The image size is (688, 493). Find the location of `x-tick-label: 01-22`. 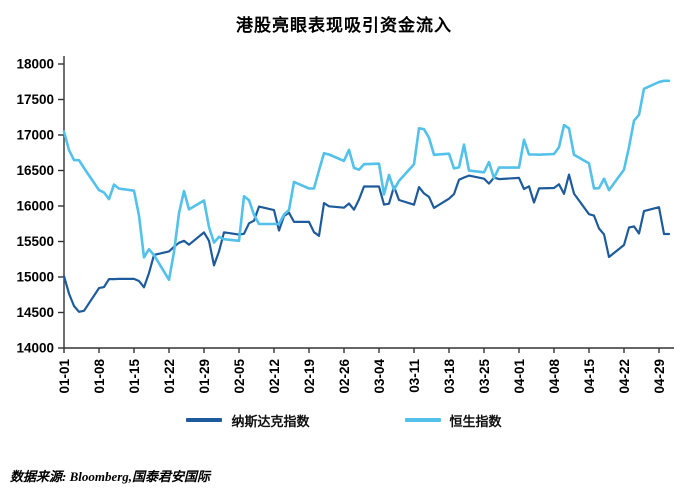

x-tick-label: 01-22 is located at coordinates (169, 376).